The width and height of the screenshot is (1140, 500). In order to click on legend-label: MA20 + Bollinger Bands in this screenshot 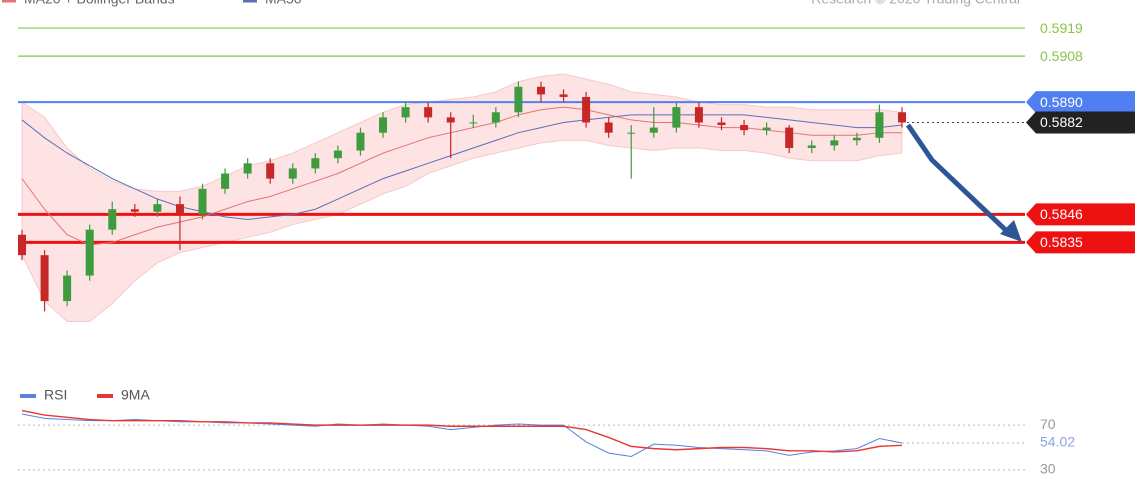, I will do `click(99, 3)`.